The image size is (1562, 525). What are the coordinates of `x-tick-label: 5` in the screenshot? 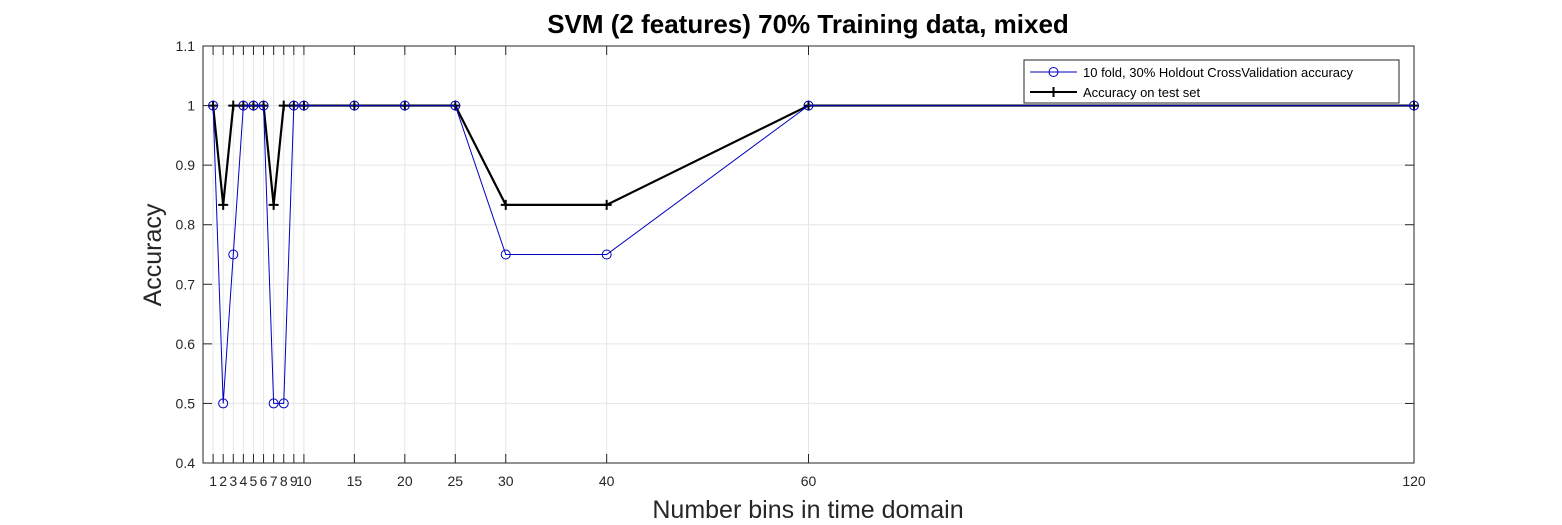 It's located at (254, 481).